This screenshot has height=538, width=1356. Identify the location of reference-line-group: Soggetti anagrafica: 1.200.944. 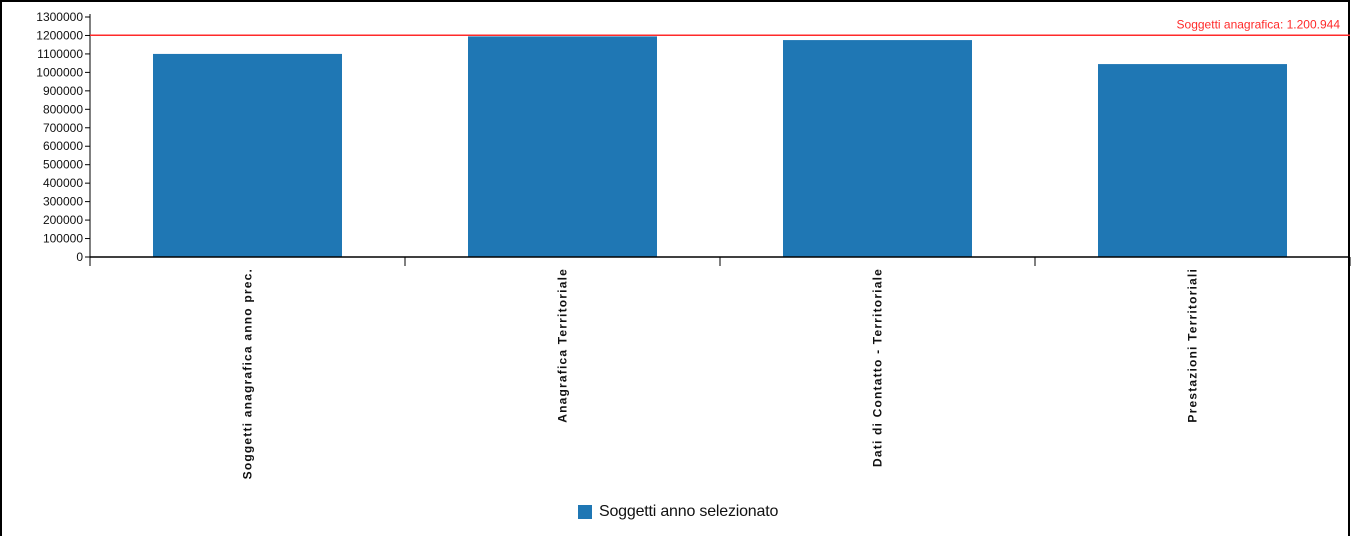
(720, 27).